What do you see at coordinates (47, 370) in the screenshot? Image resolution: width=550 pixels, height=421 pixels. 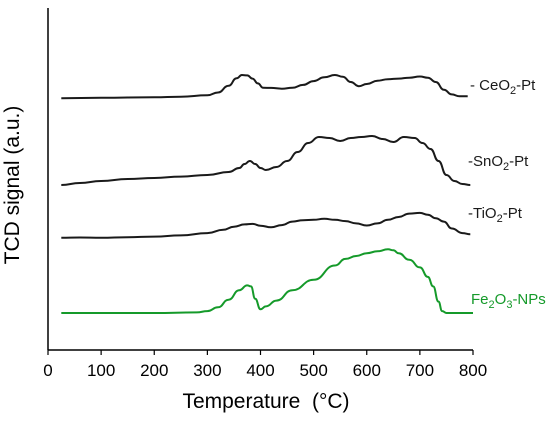 I see `x-tick-label: 0` at bounding box center [47, 370].